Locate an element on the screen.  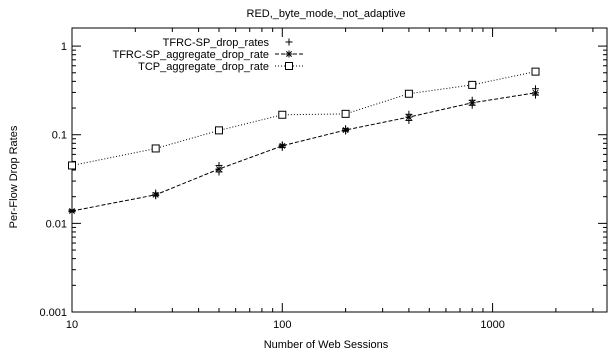
x-axis-label: Number of Web Sessions is located at coordinates (326, 345).